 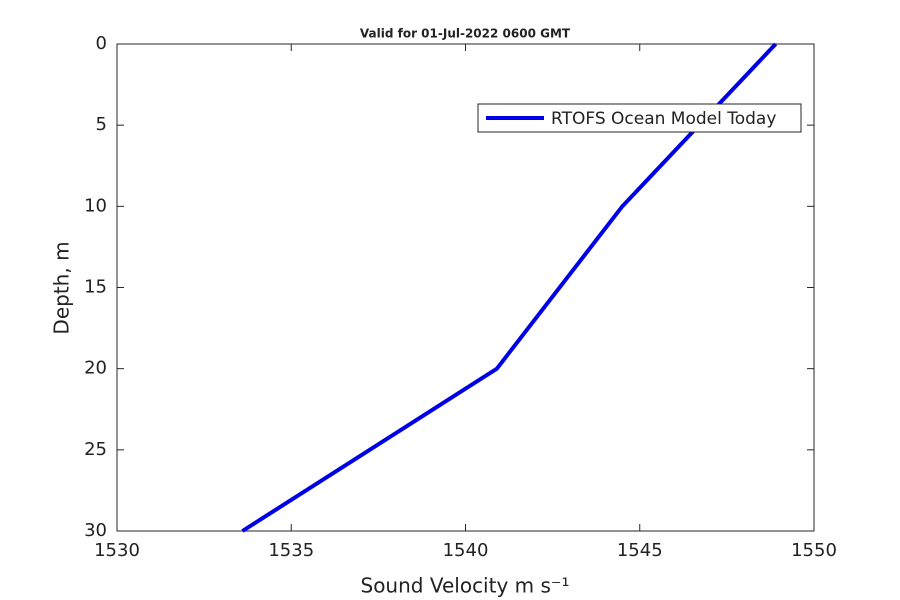 I want to click on y-tick-label: 25, so click(x=95, y=449).